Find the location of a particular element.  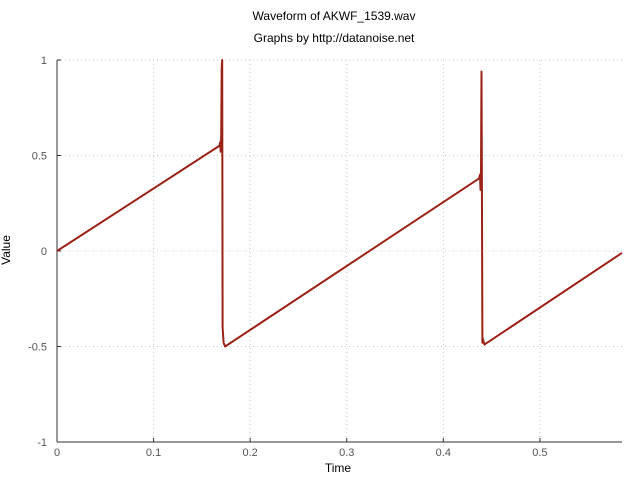

x-tick-label: 0.1 is located at coordinates (153, 453).